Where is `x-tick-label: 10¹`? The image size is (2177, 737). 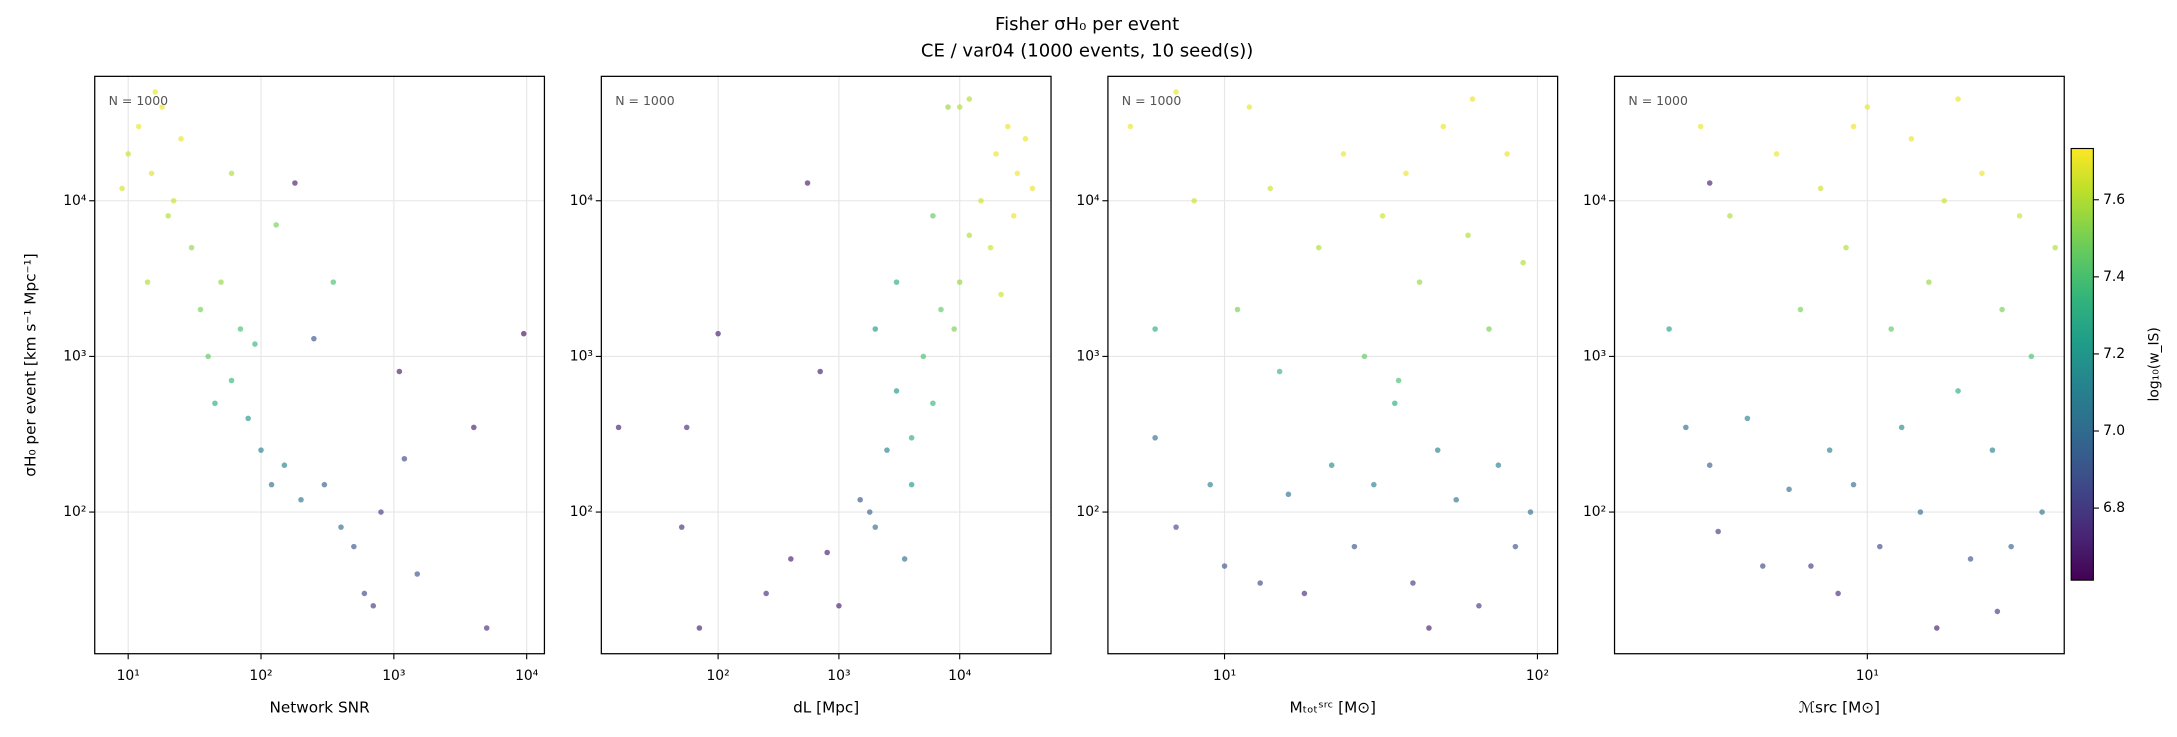
x-tick-label: 10¹ is located at coordinates (1867, 676).